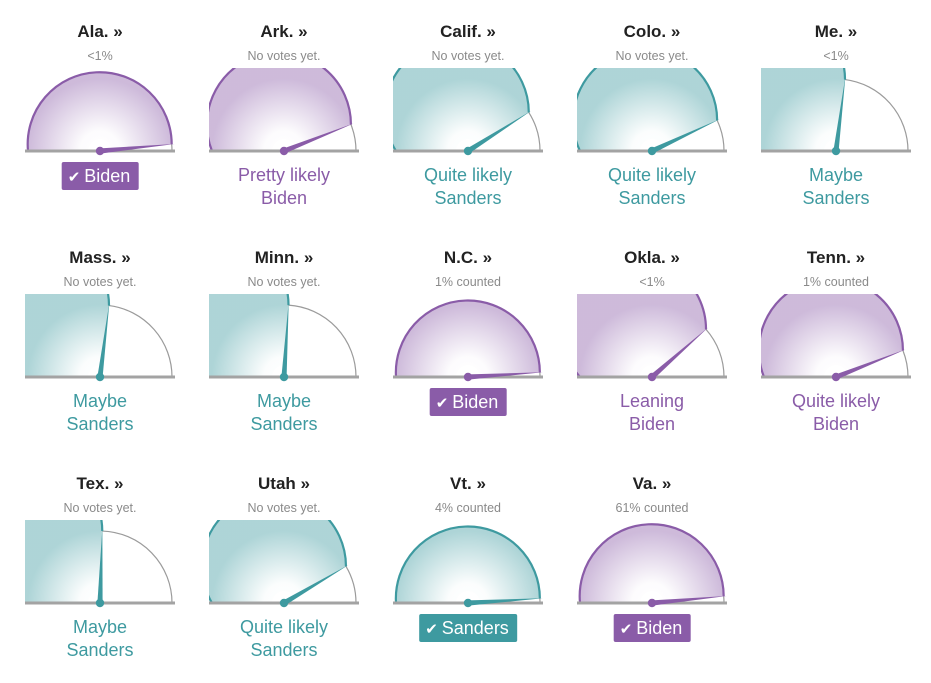 The image size is (931, 683). I want to click on state-link: Me. », so click(836, 31).